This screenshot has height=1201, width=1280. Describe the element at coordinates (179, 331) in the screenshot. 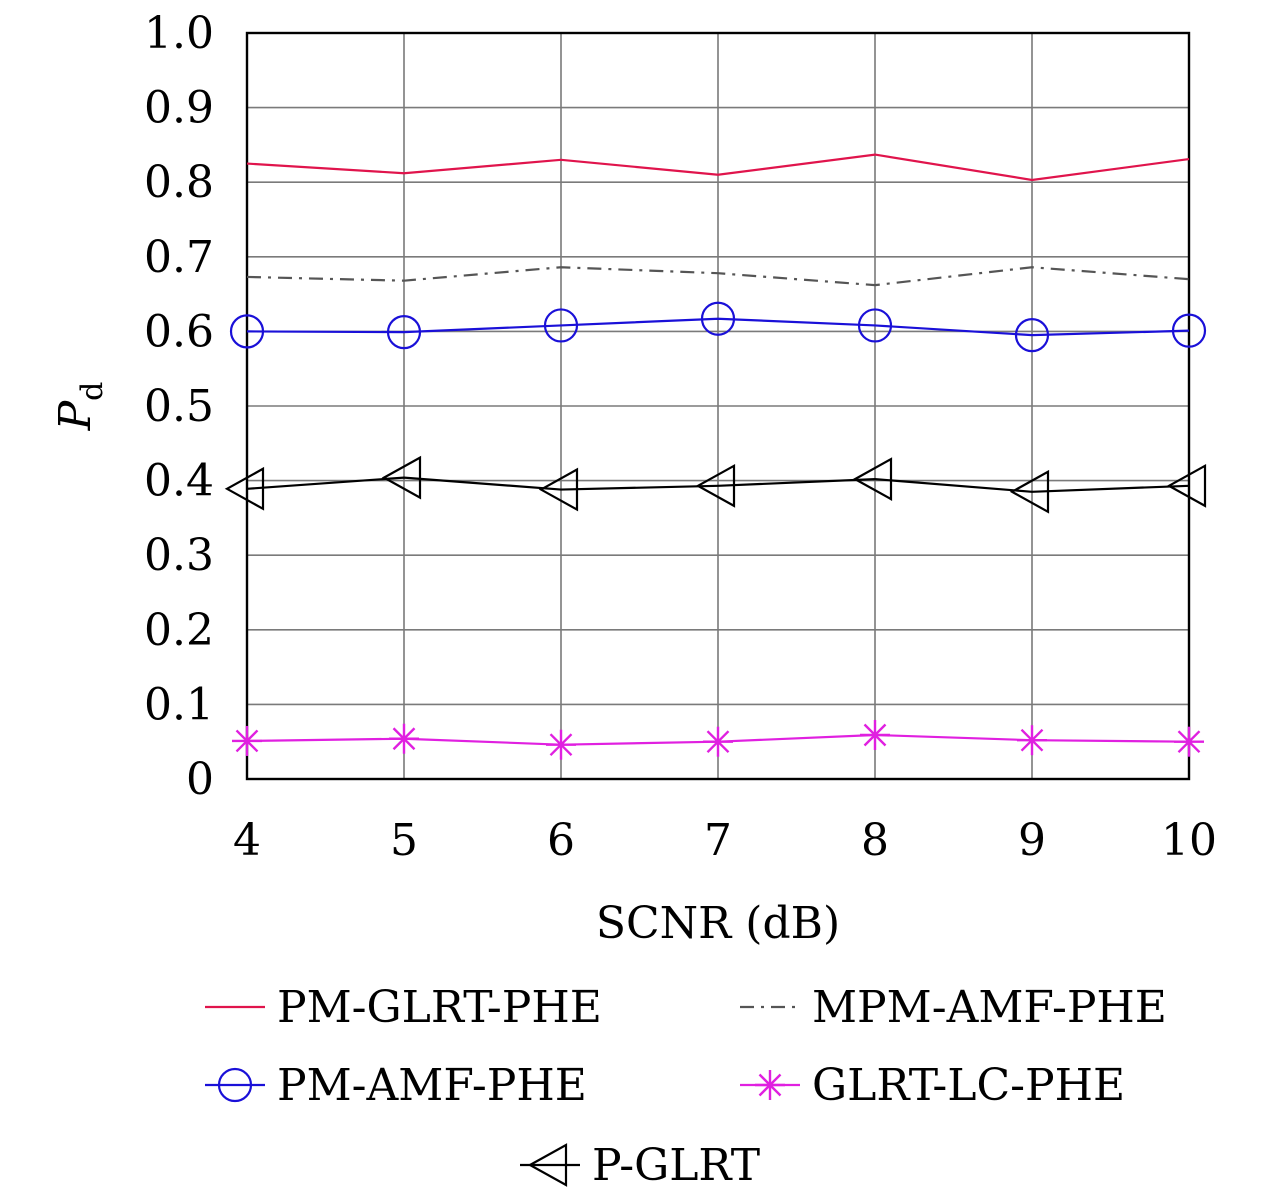

I see `y-tick-label: 0.6` at that location.